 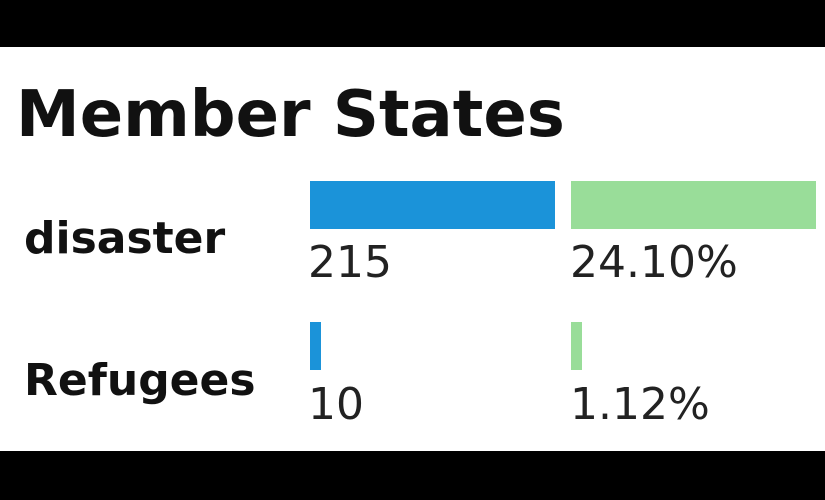 I want to click on category-label-disaster: disaster, so click(x=125, y=238).